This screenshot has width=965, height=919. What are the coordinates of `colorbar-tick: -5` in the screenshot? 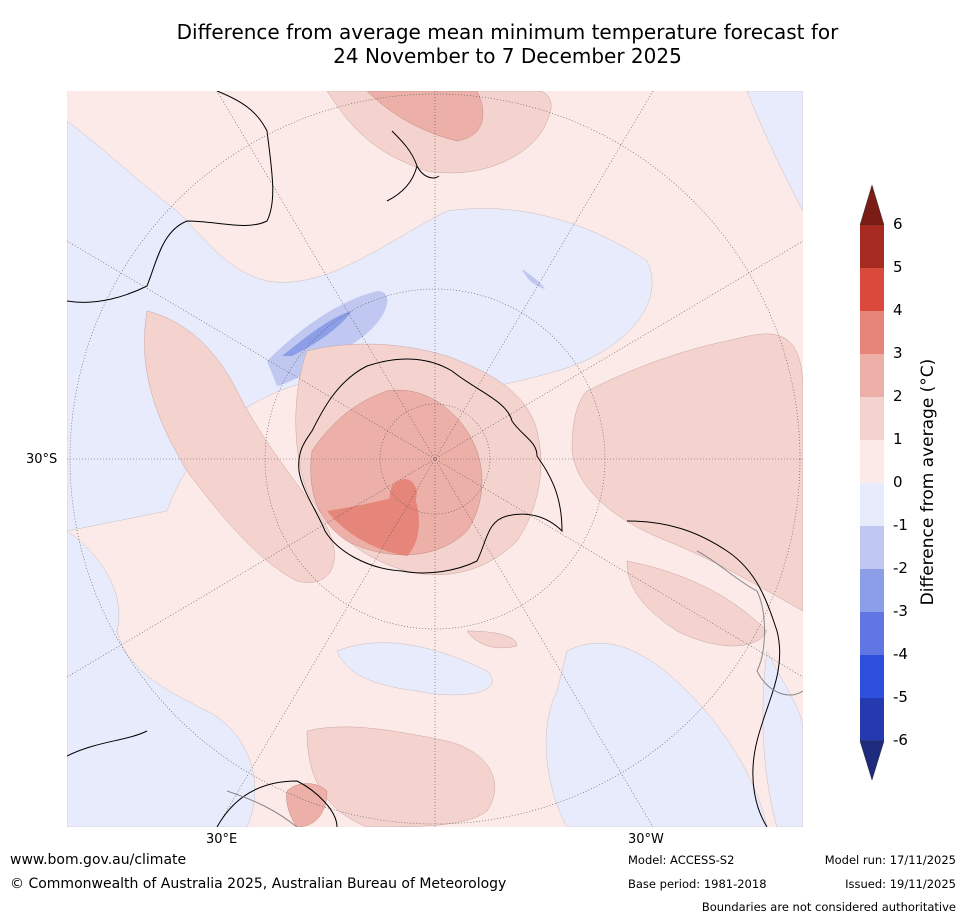 It's located at (900, 697).